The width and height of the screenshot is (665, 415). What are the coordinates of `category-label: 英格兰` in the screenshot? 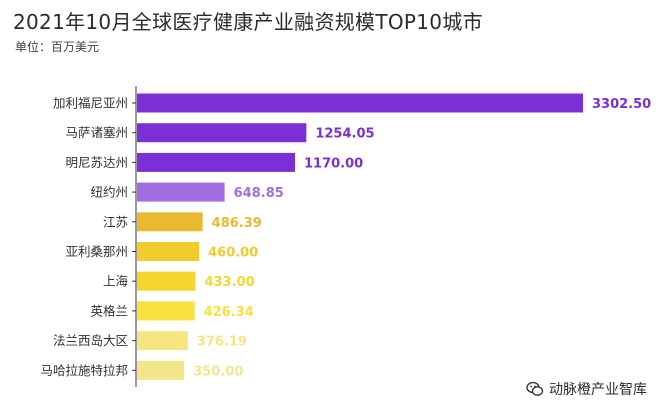 It's located at (109, 310).